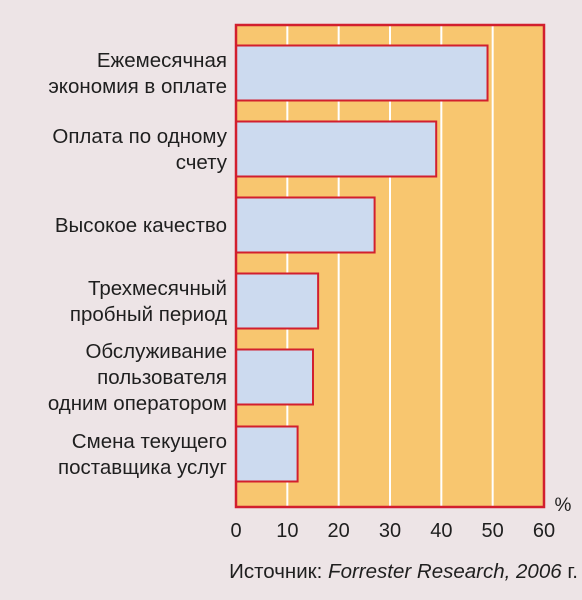 Image resolution: width=582 pixels, height=600 pixels. What do you see at coordinates (279, 571) in the screenshot?
I see `source-prefix: Источник:` at bounding box center [279, 571].